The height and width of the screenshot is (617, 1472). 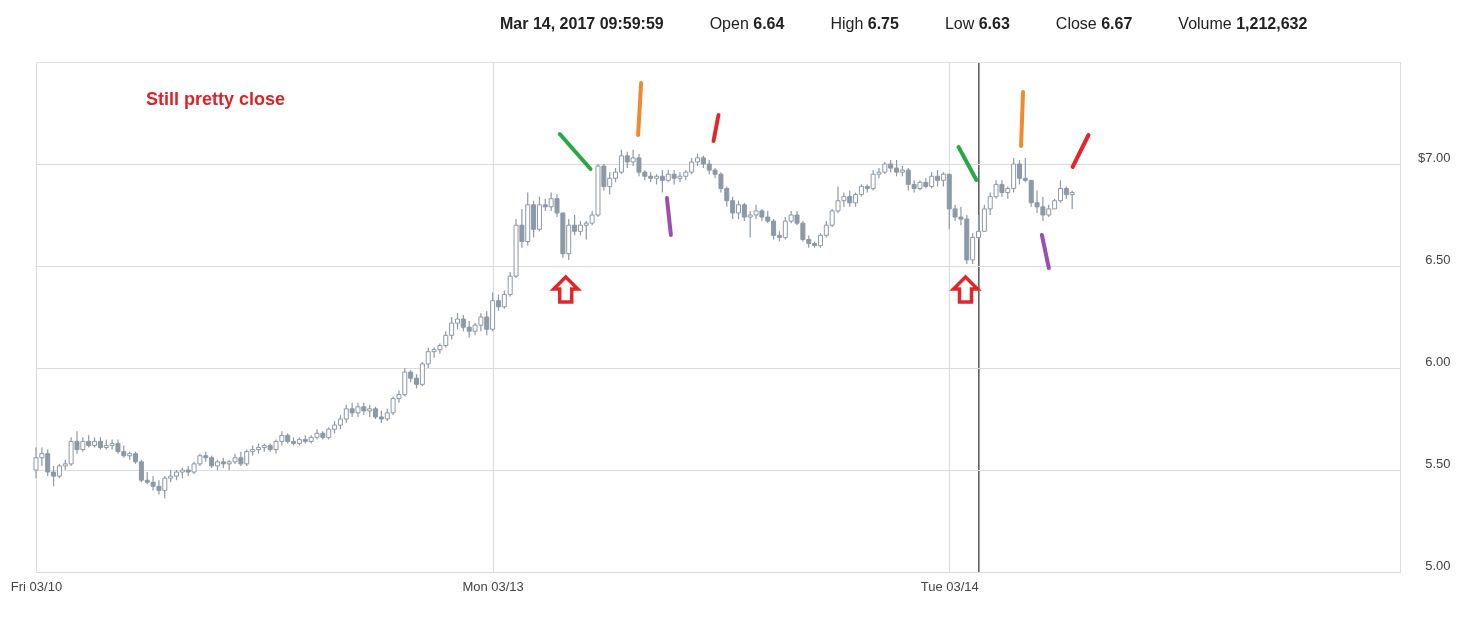 I want to click on text: Low 6.63, so click(x=977, y=24).